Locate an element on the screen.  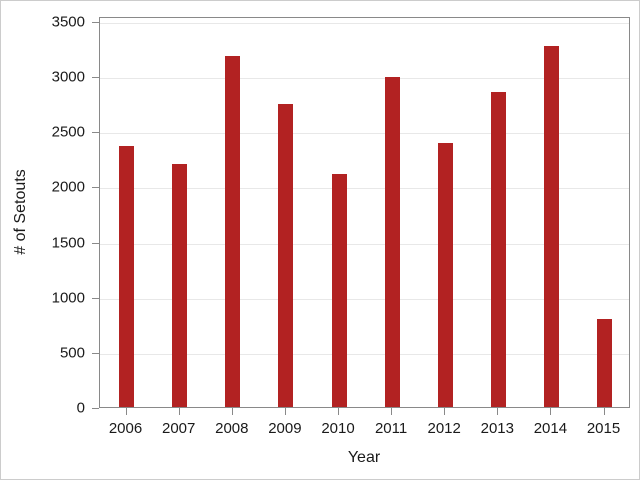
bar-2007 is located at coordinates (180, 285).